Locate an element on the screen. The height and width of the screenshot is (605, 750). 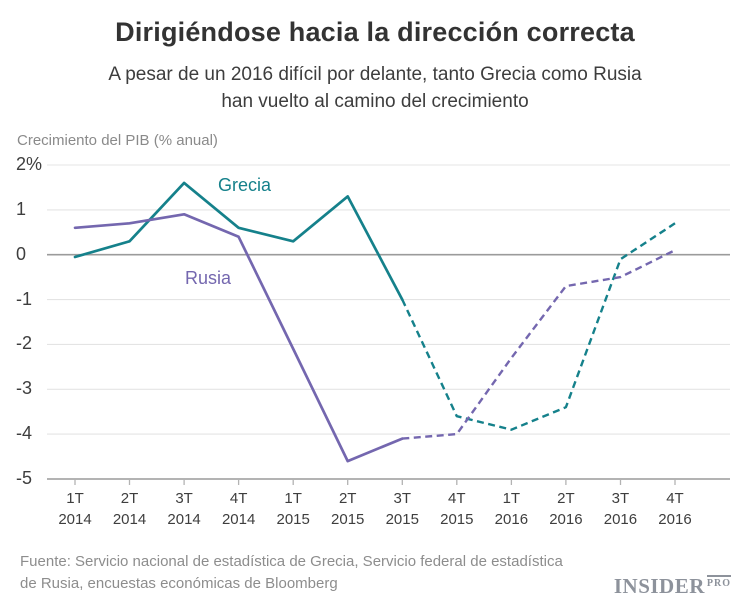
logo-pro-text: PRO is located at coordinates (718, 582).